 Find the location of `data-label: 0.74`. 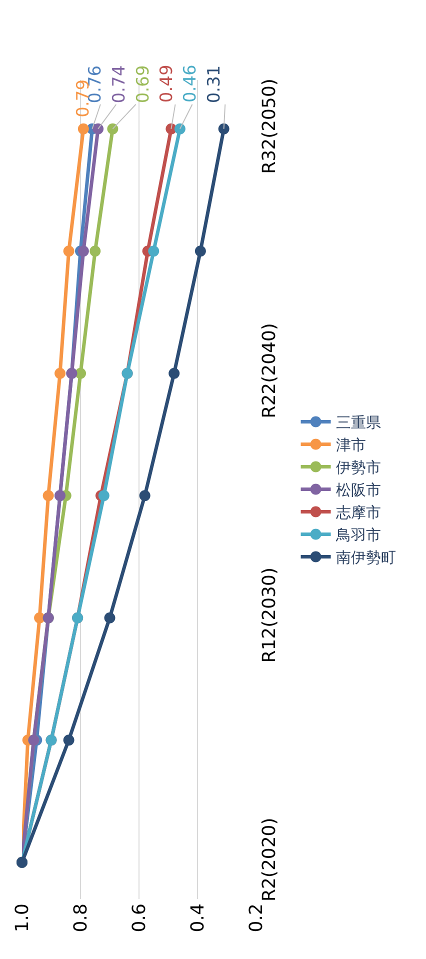

data-label: 0.74 is located at coordinates (119, 84).